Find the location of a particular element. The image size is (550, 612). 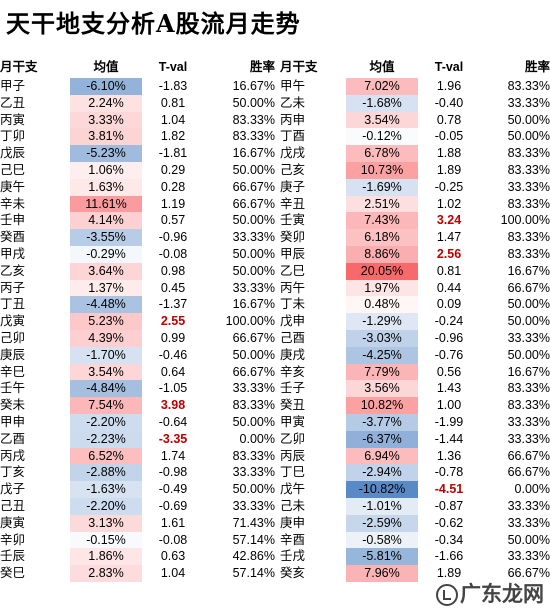

table-row: 丁酉 -0.12% -0.05 50.00% is located at coordinates (415, 137).